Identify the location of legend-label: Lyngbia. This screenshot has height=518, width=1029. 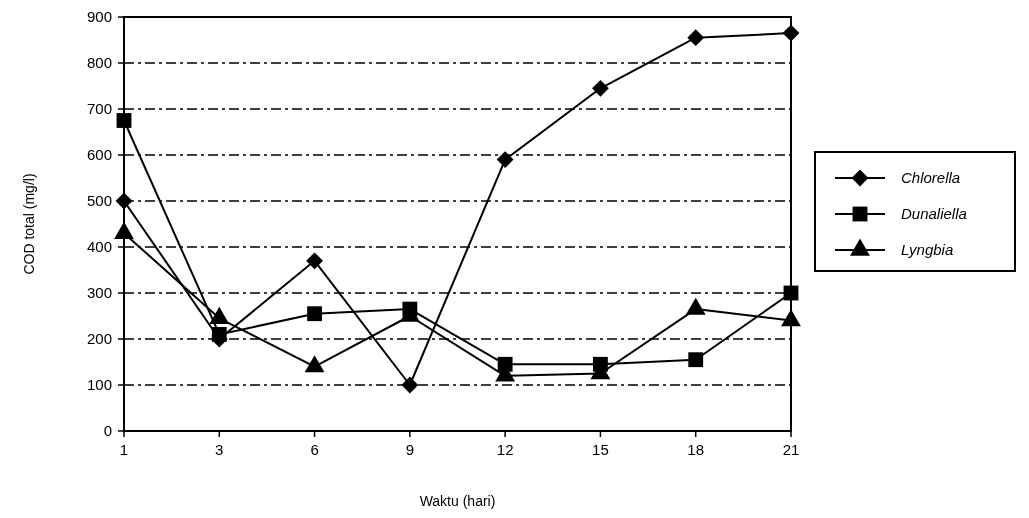
(927, 250).